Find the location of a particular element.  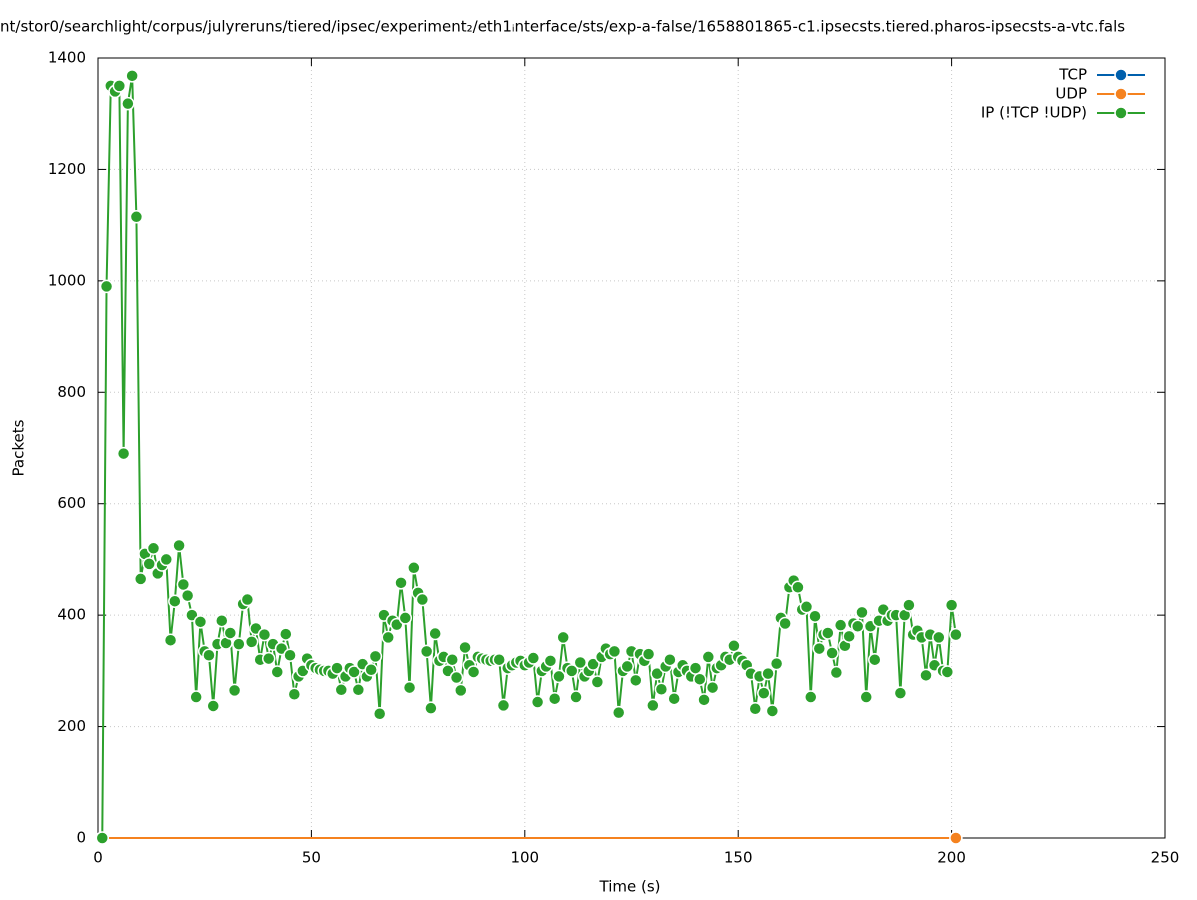

y-tick-label: 1400 is located at coordinates (67, 58).